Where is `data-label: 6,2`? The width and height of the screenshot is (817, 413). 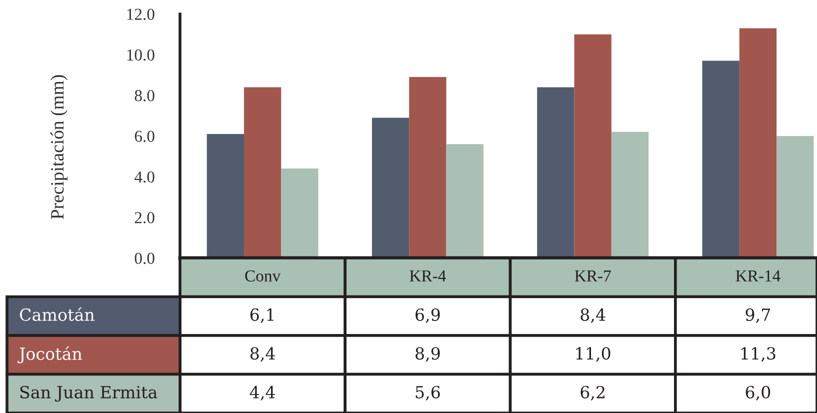
data-label: 6,2 is located at coordinates (592, 393).